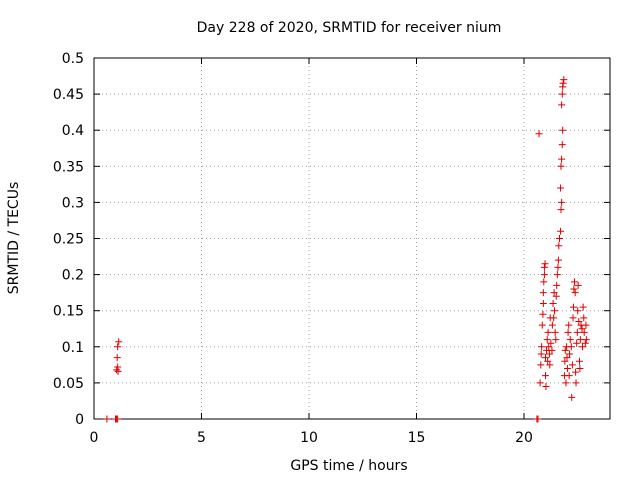 The height and width of the screenshot is (480, 640). I want to click on y-tick-label: 0.3, so click(73, 203).